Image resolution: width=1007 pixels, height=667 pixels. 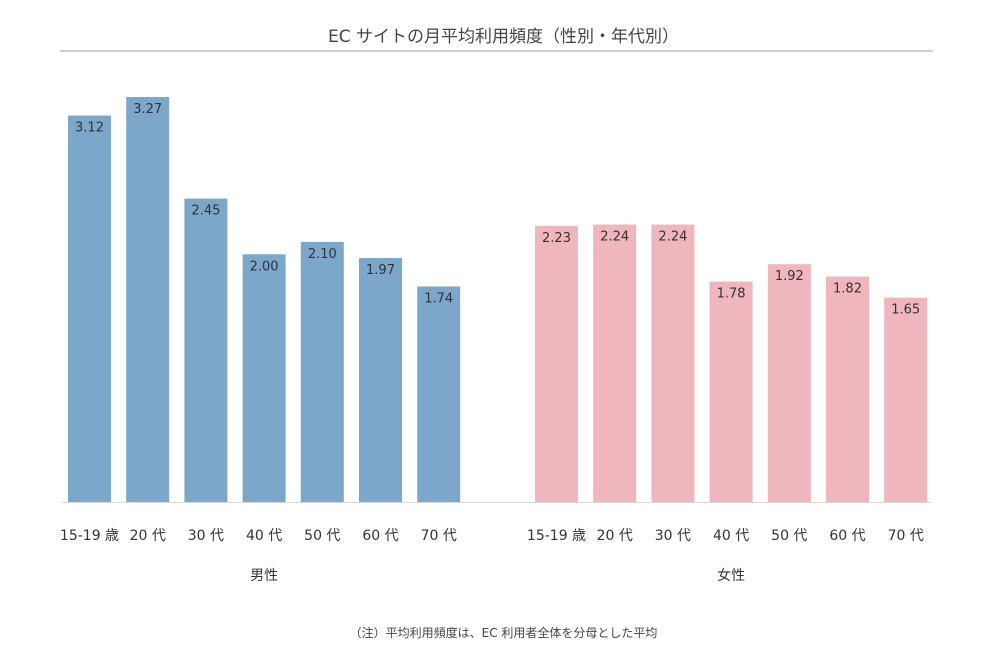 What do you see at coordinates (147, 109) in the screenshot?
I see `data-label: 3.27` at bounding box center [147, 109].